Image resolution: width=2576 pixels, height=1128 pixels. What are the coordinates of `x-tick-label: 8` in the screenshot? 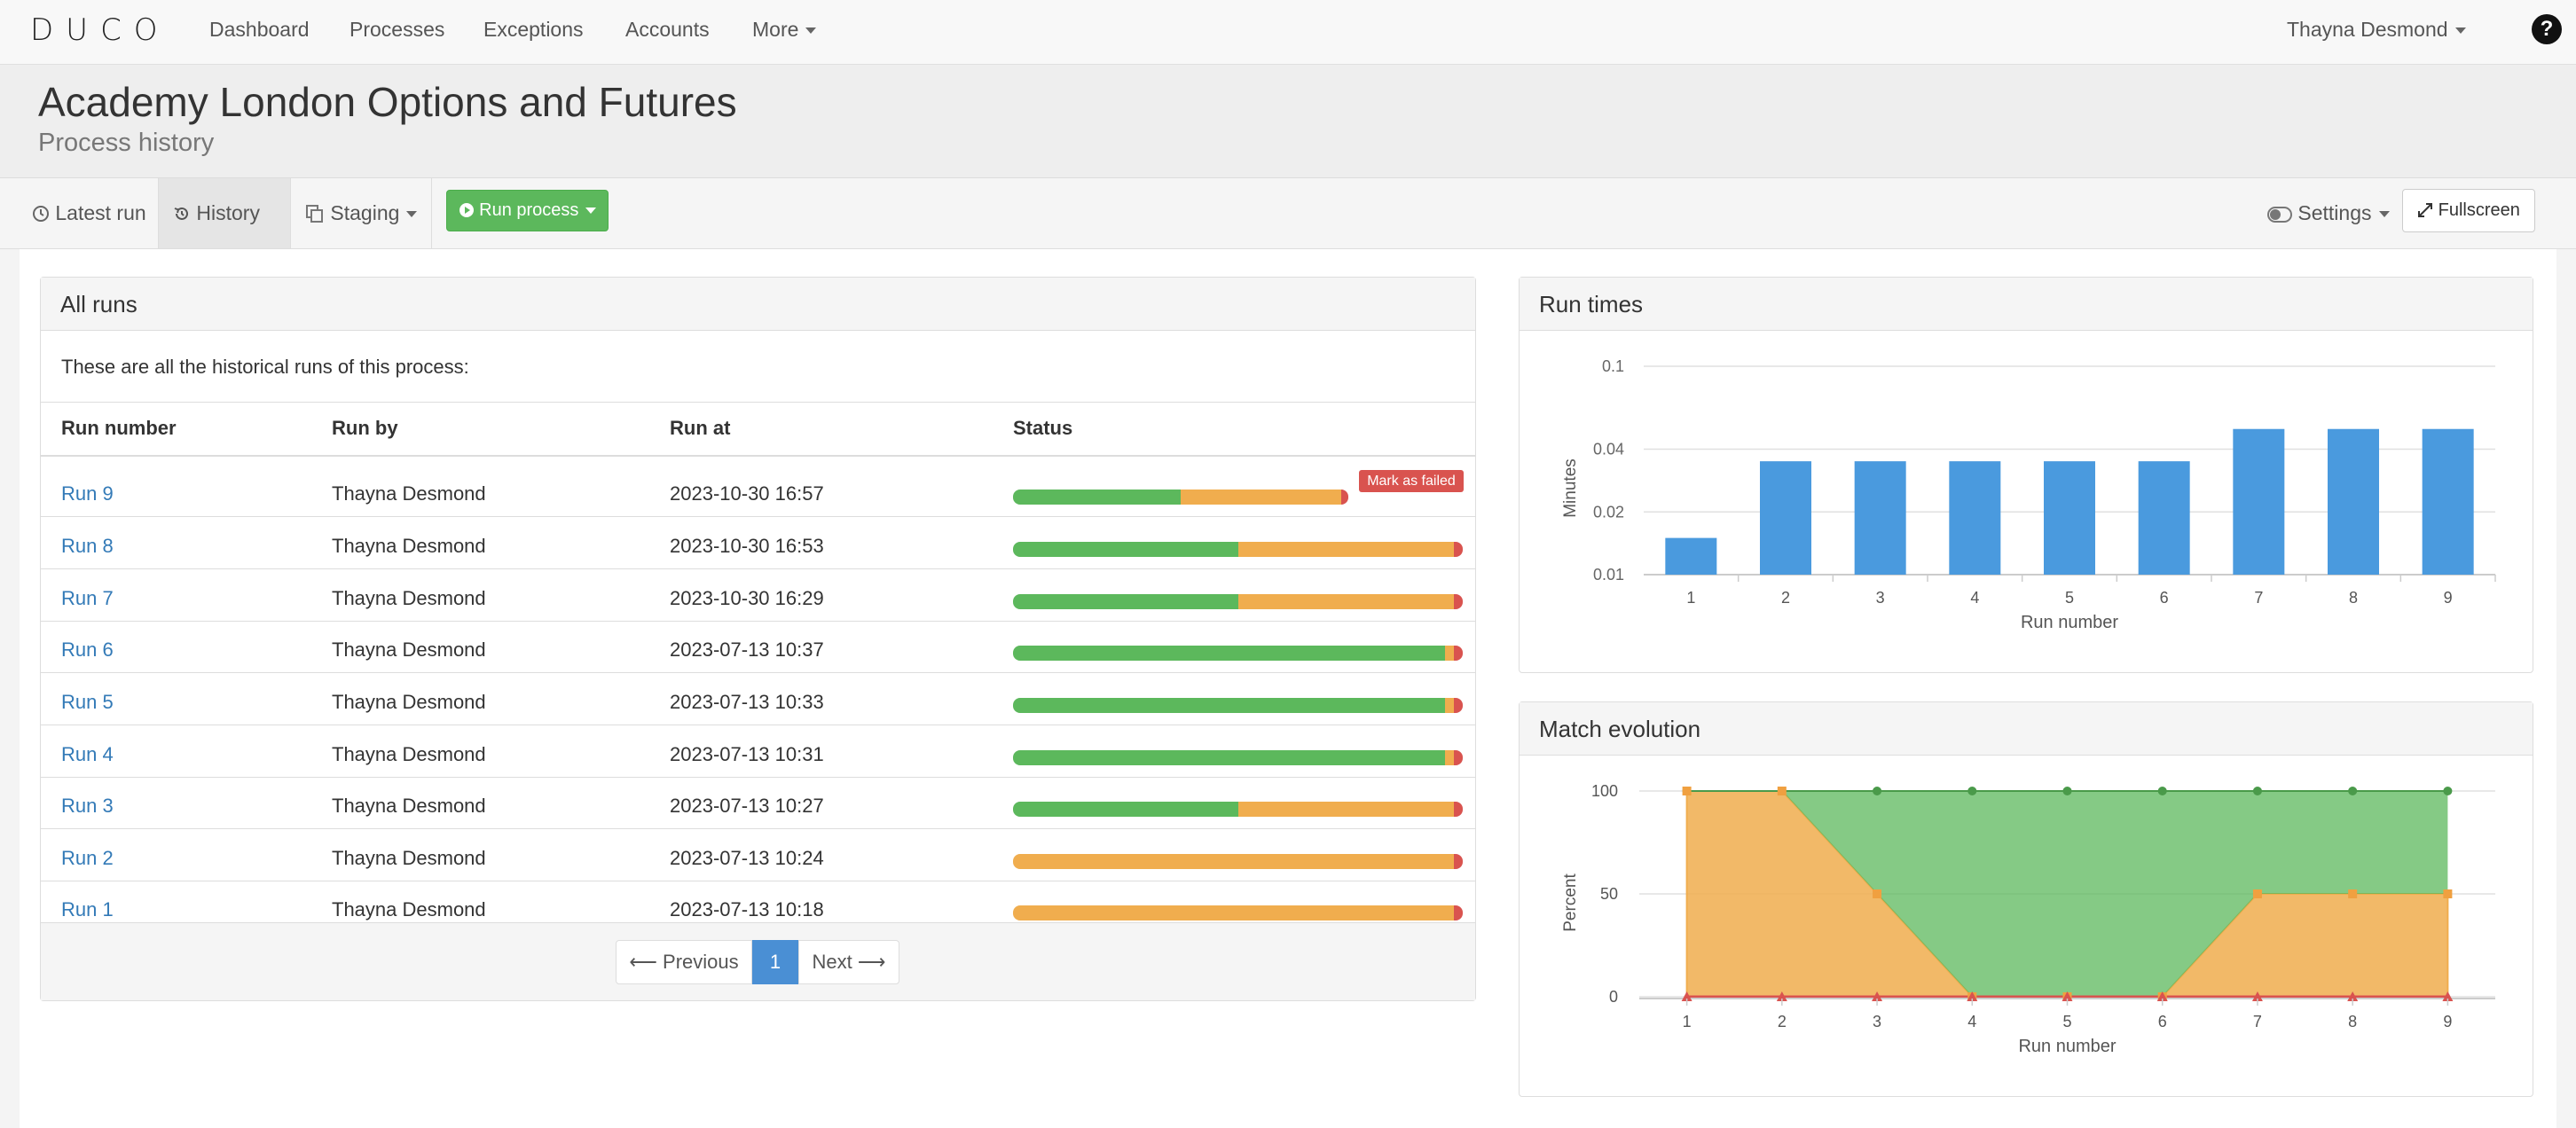 It's located at (2353, 598).